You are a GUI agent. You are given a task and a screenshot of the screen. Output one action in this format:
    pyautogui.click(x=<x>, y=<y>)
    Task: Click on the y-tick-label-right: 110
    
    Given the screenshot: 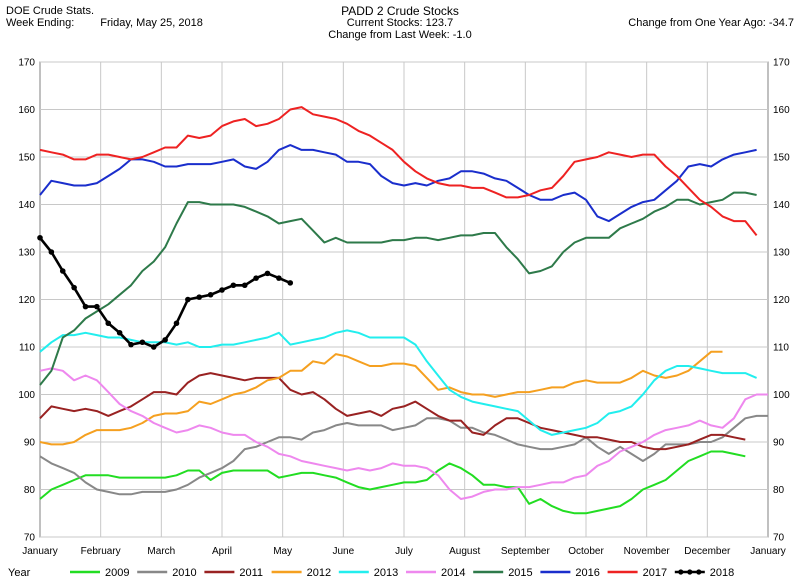 What is the action you would take?
    pyautogui.click(x=781, y=348)
    